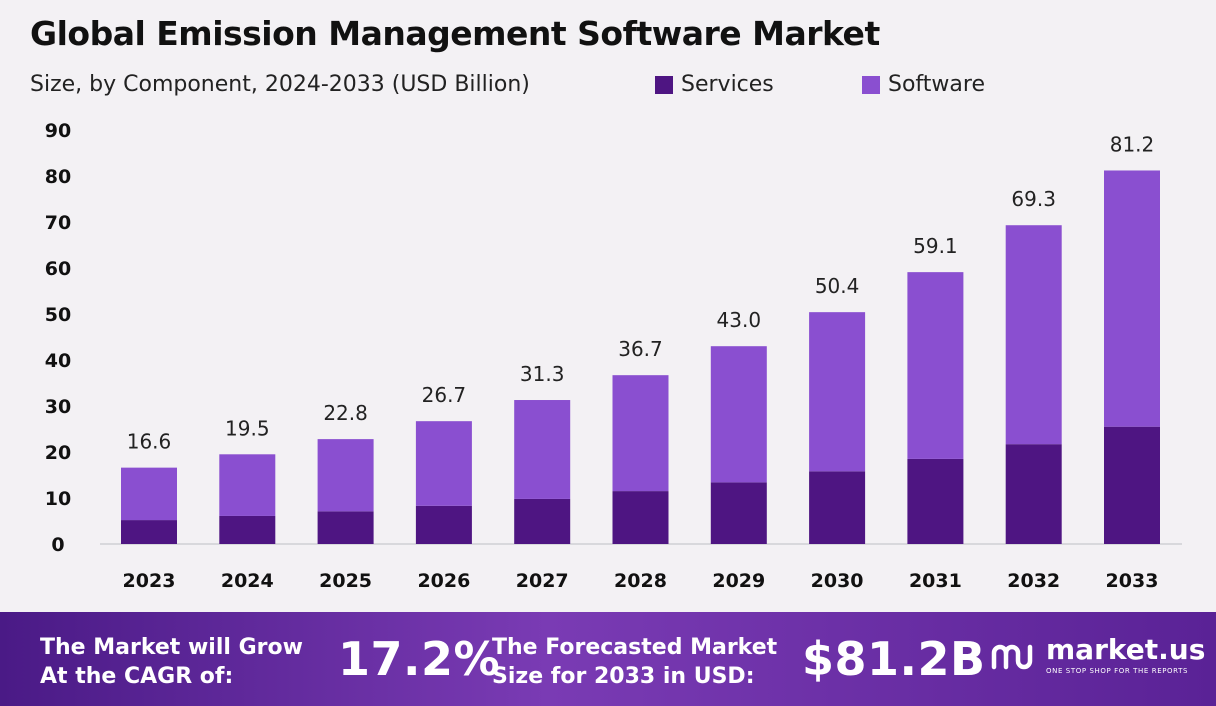 This screenshot has width=1216, height=706. I want to click on x-tick-label: 2031, so click(935, 581).